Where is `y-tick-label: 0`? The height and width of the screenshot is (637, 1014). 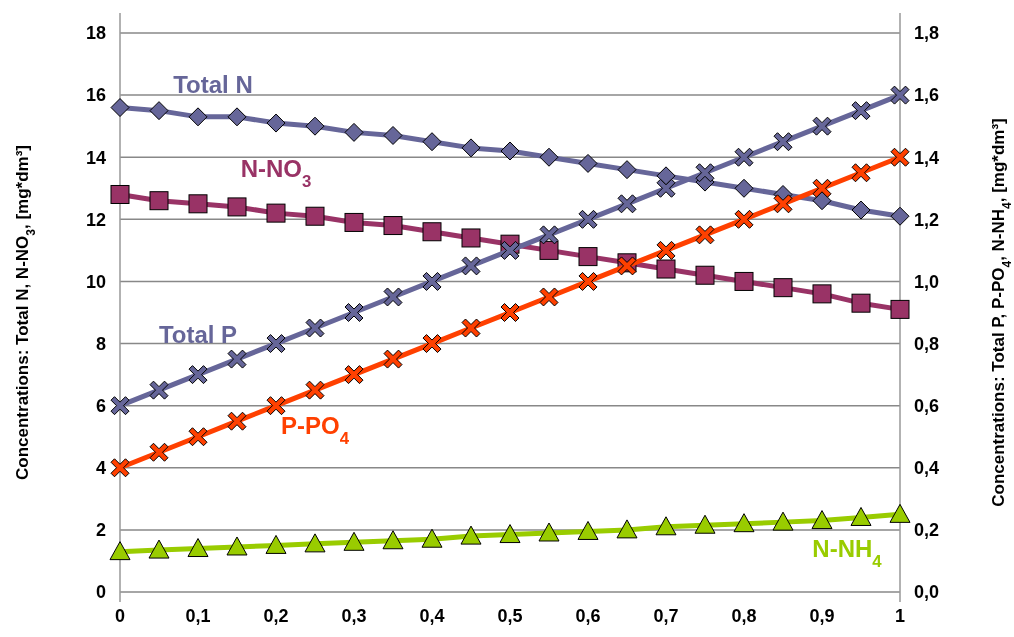 y-tick-label: 0 is located at coordinates (100, 592).